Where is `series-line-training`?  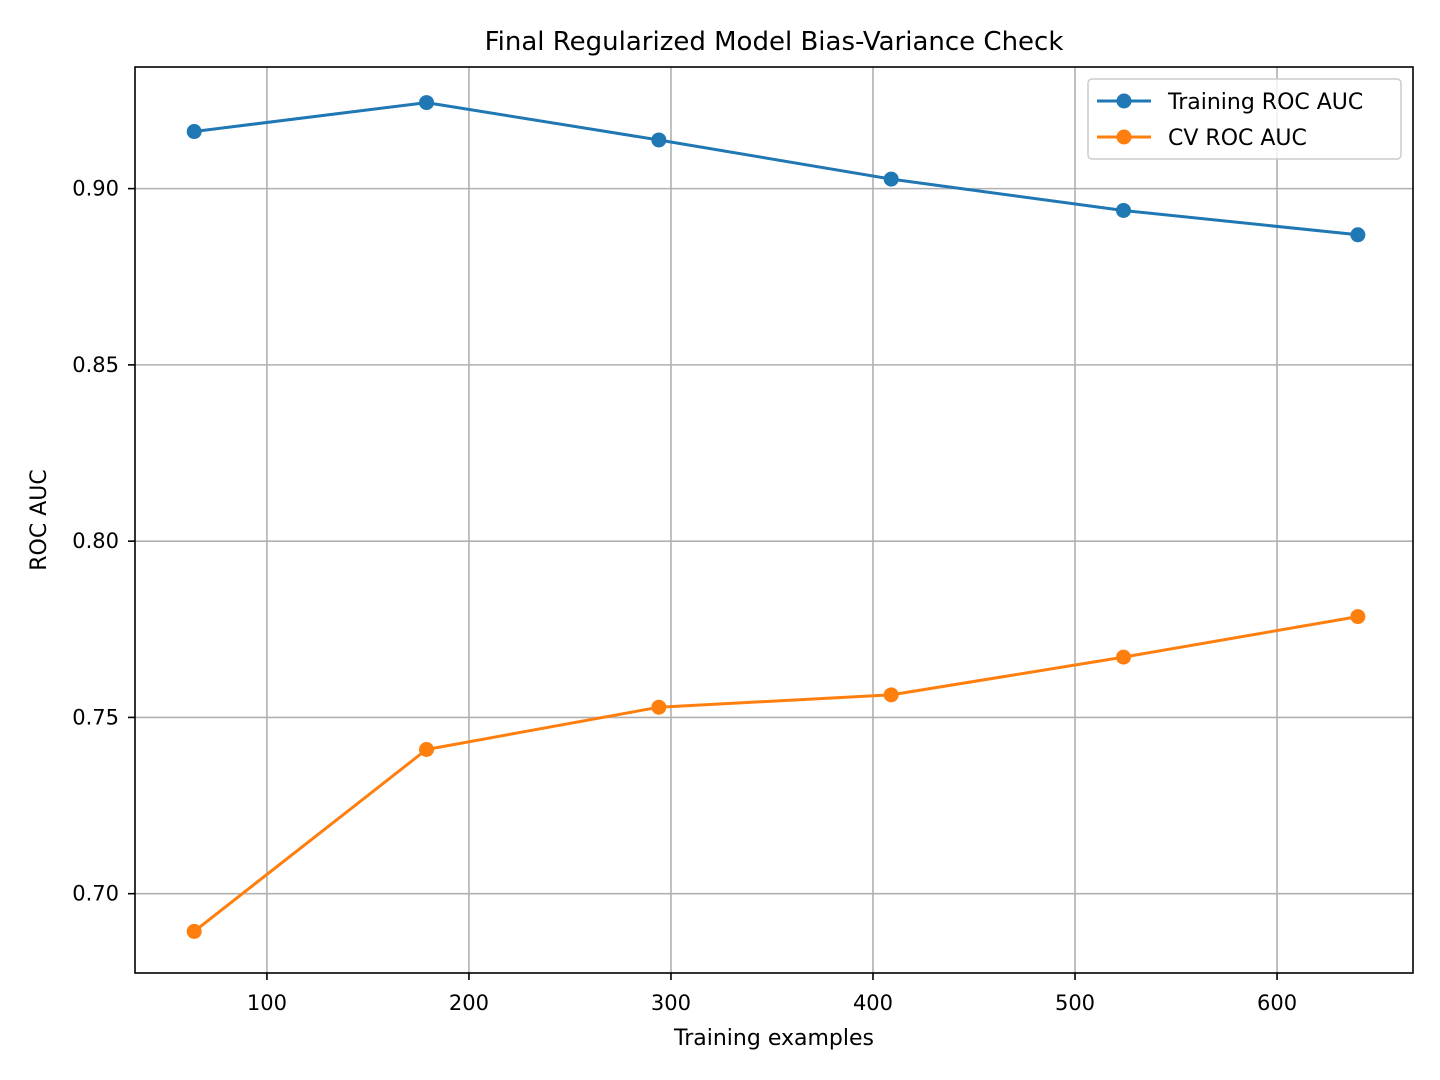 series-line-training is located at coordinates (776, 169).